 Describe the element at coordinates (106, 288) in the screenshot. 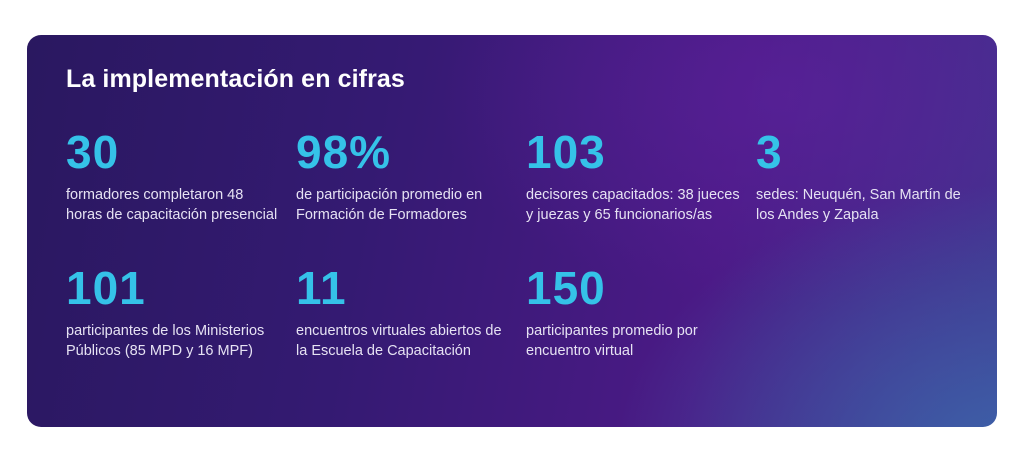

I see `stat-number: 101` at that location.